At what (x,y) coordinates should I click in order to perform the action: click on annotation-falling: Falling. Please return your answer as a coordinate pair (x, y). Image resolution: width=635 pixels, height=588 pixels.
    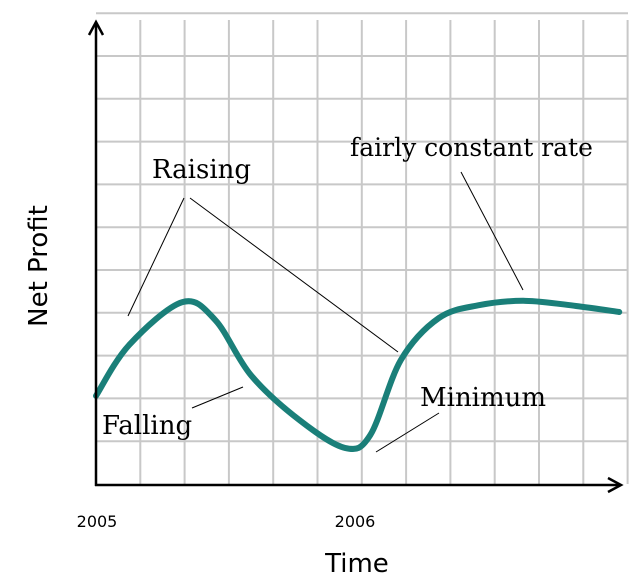
    Looking at the image, I should click on (147, 426).